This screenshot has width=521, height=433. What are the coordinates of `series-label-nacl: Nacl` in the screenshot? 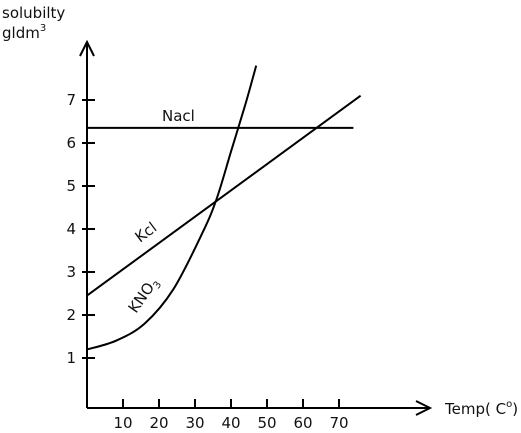 It's located at (178, 116).